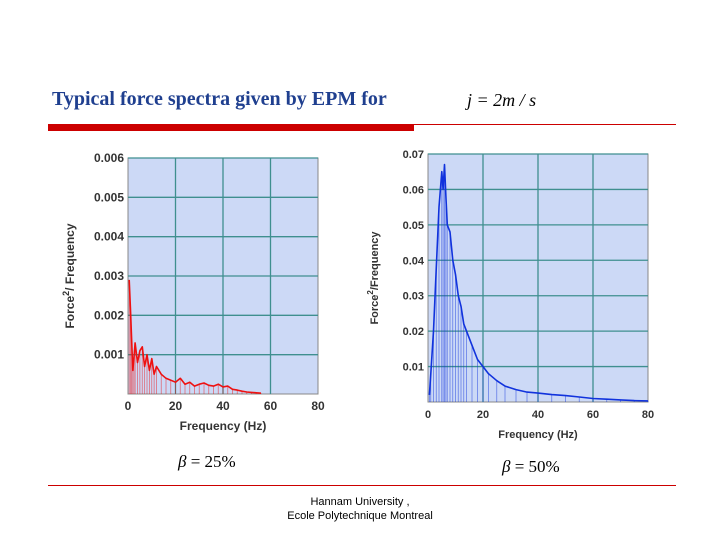 The image size is (720, 540). I want to click on beta-50-value: = 50%, so click(537, 466).